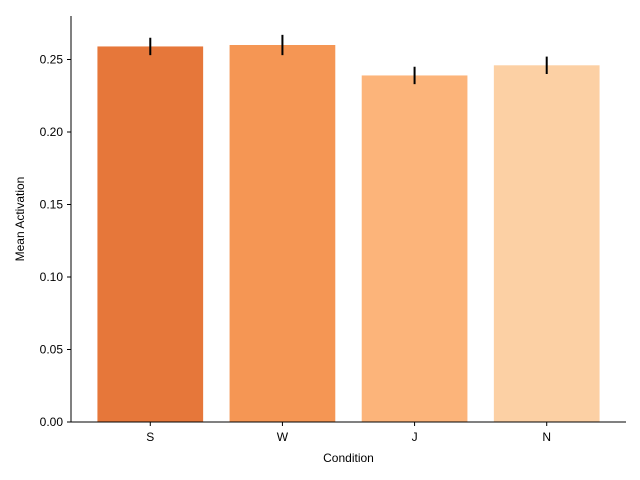  I want to click on x-axis-label: Condition, so click(348, 458).